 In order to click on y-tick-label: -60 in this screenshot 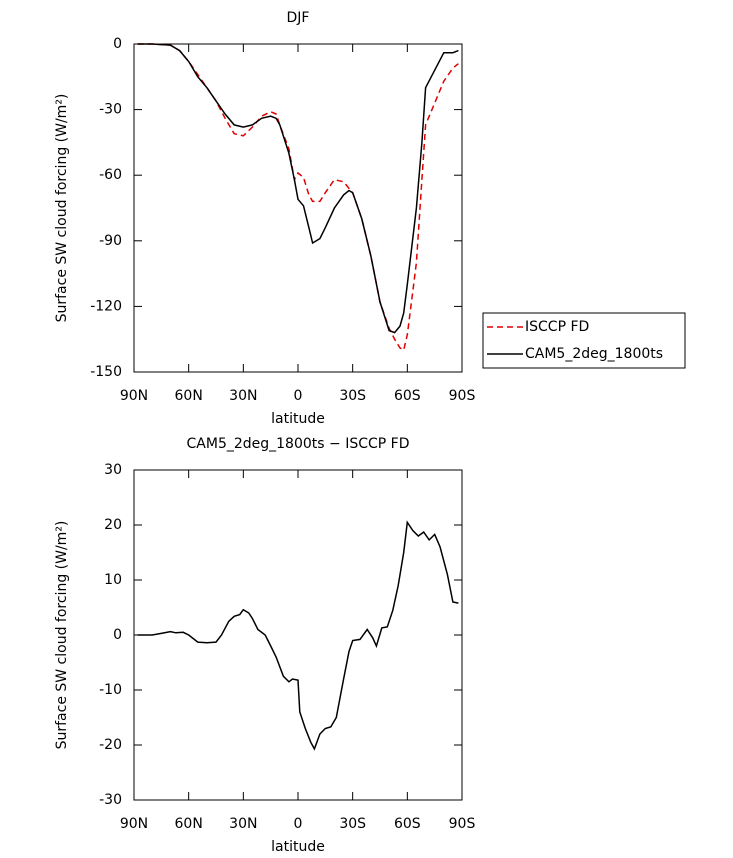, I will do `click(110, 175)`.